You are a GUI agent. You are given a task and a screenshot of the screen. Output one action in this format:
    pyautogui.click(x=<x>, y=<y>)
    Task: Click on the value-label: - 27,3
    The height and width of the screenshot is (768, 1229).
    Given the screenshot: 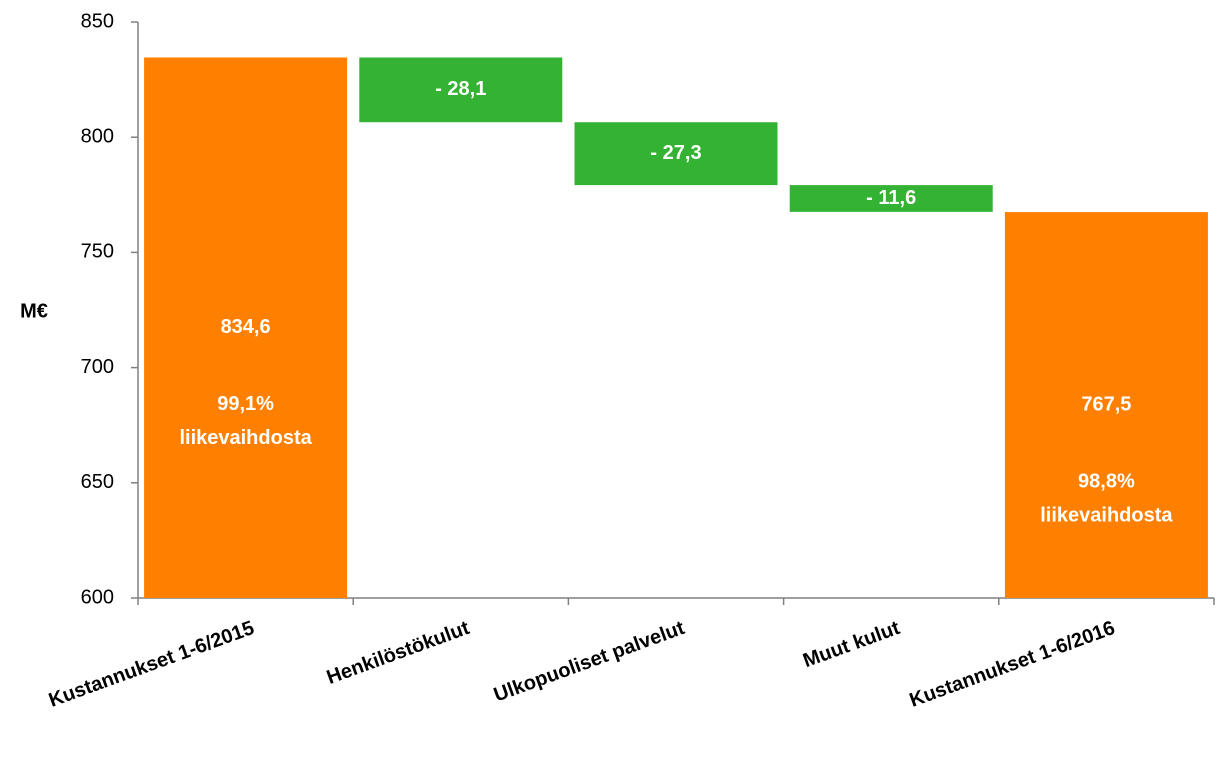 What is the action you would take?
    pyautogui.click(x=675, y=153)
    